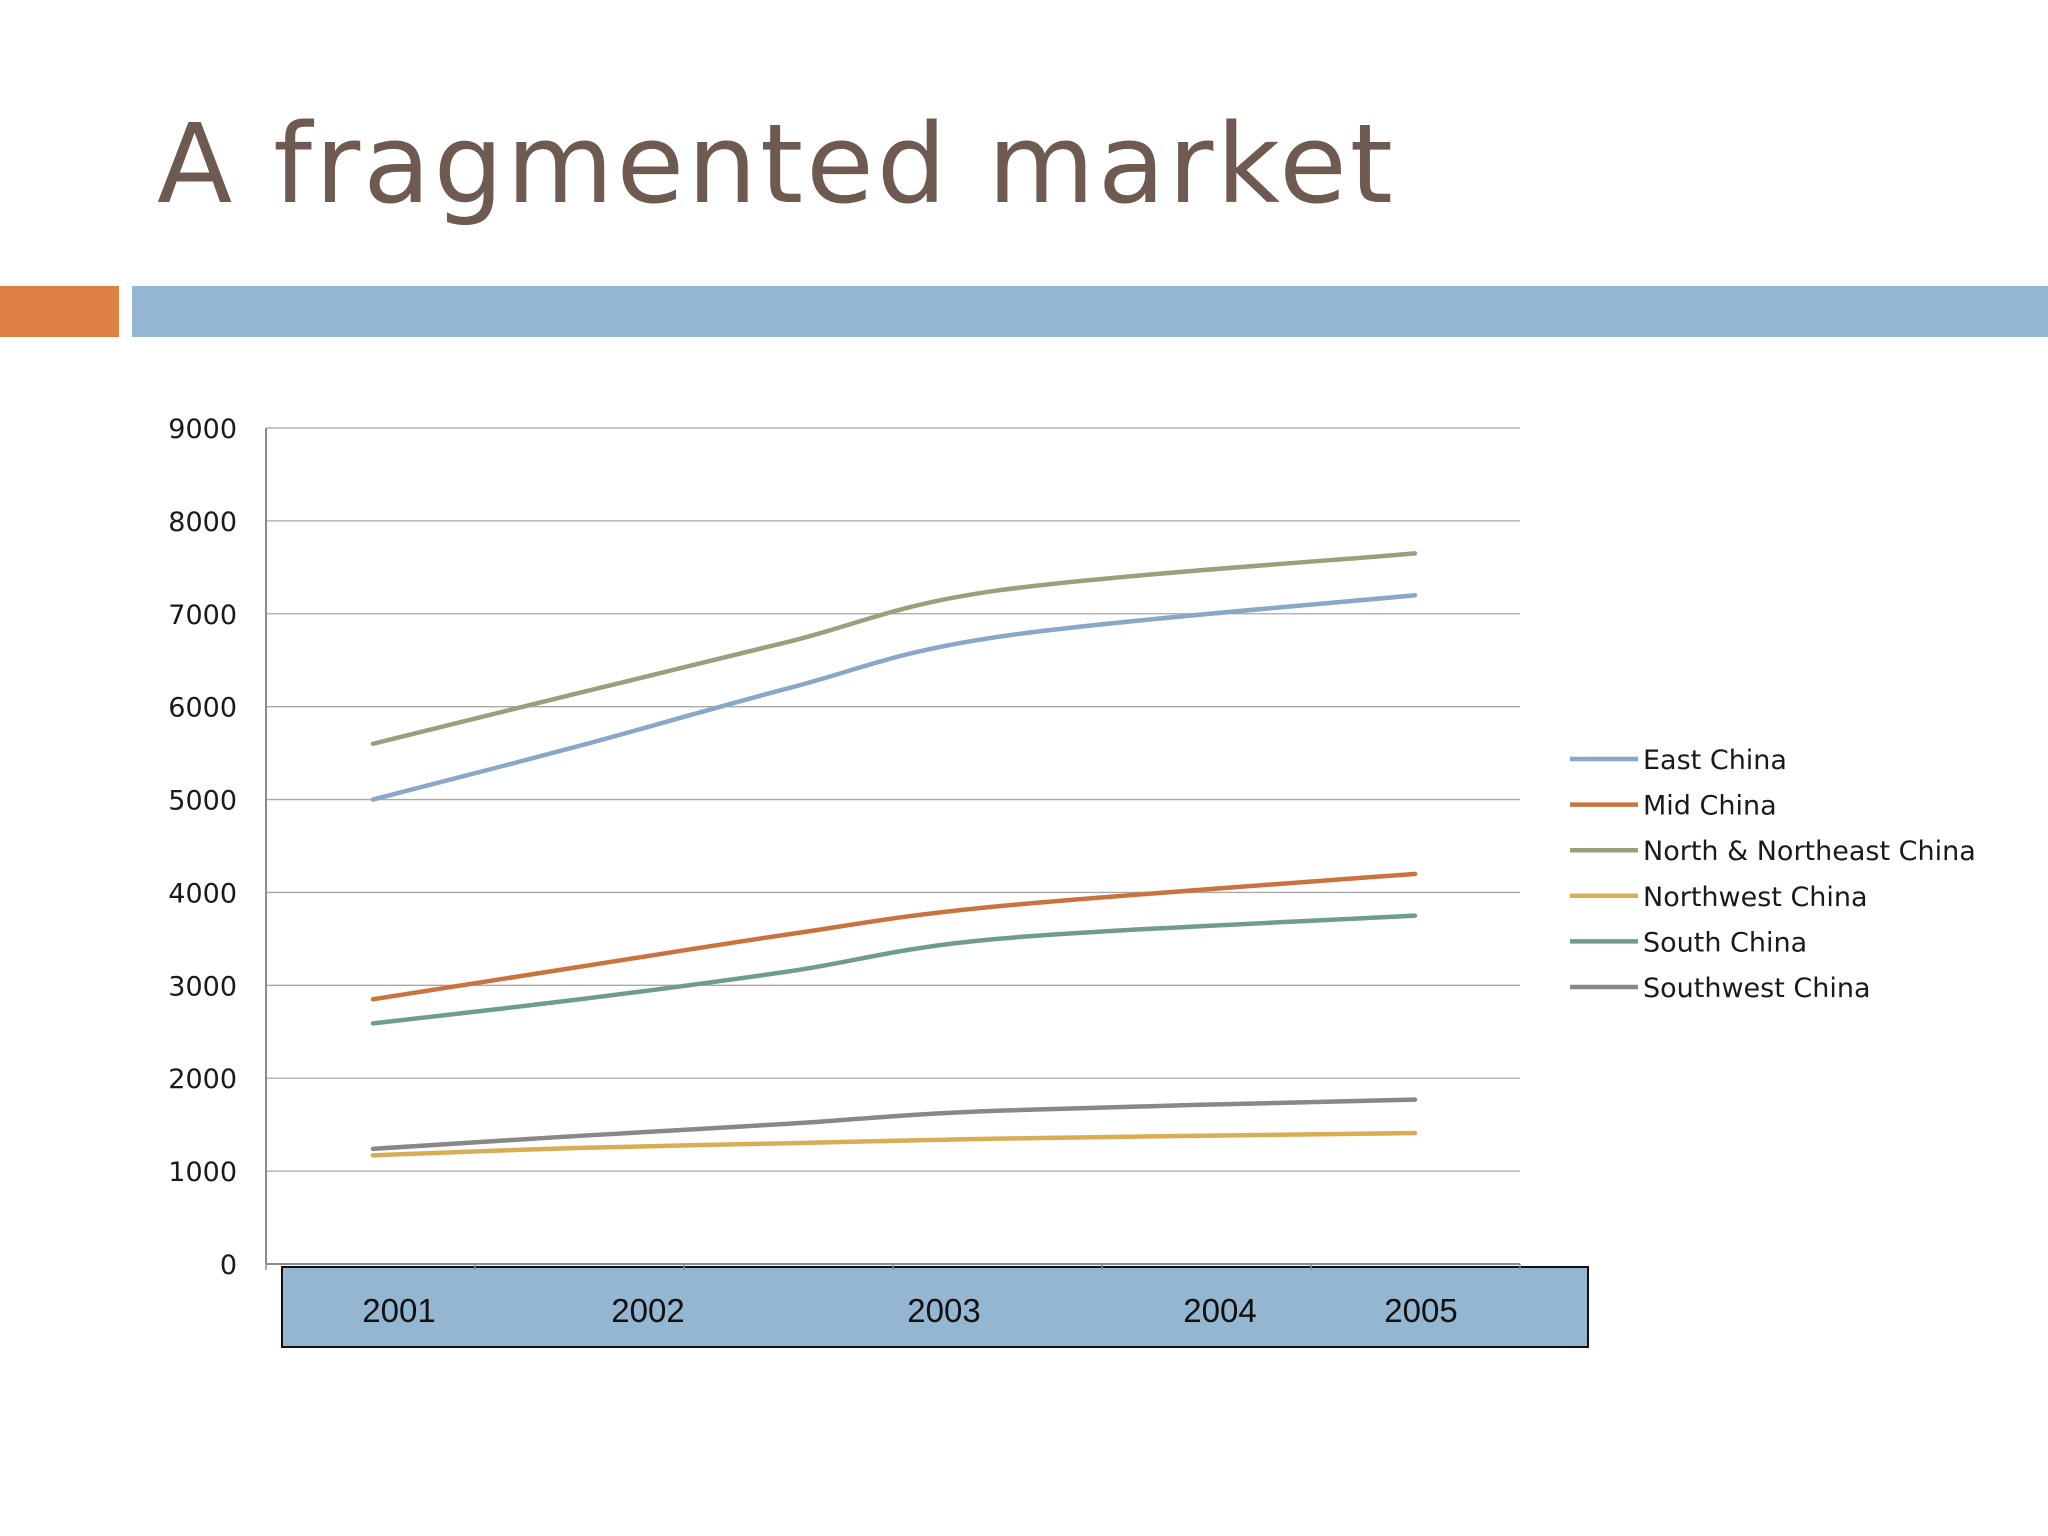 This screenshot has height=1536, width=2048. I want to click on y-tick-label: 5000, so click(202, 801).